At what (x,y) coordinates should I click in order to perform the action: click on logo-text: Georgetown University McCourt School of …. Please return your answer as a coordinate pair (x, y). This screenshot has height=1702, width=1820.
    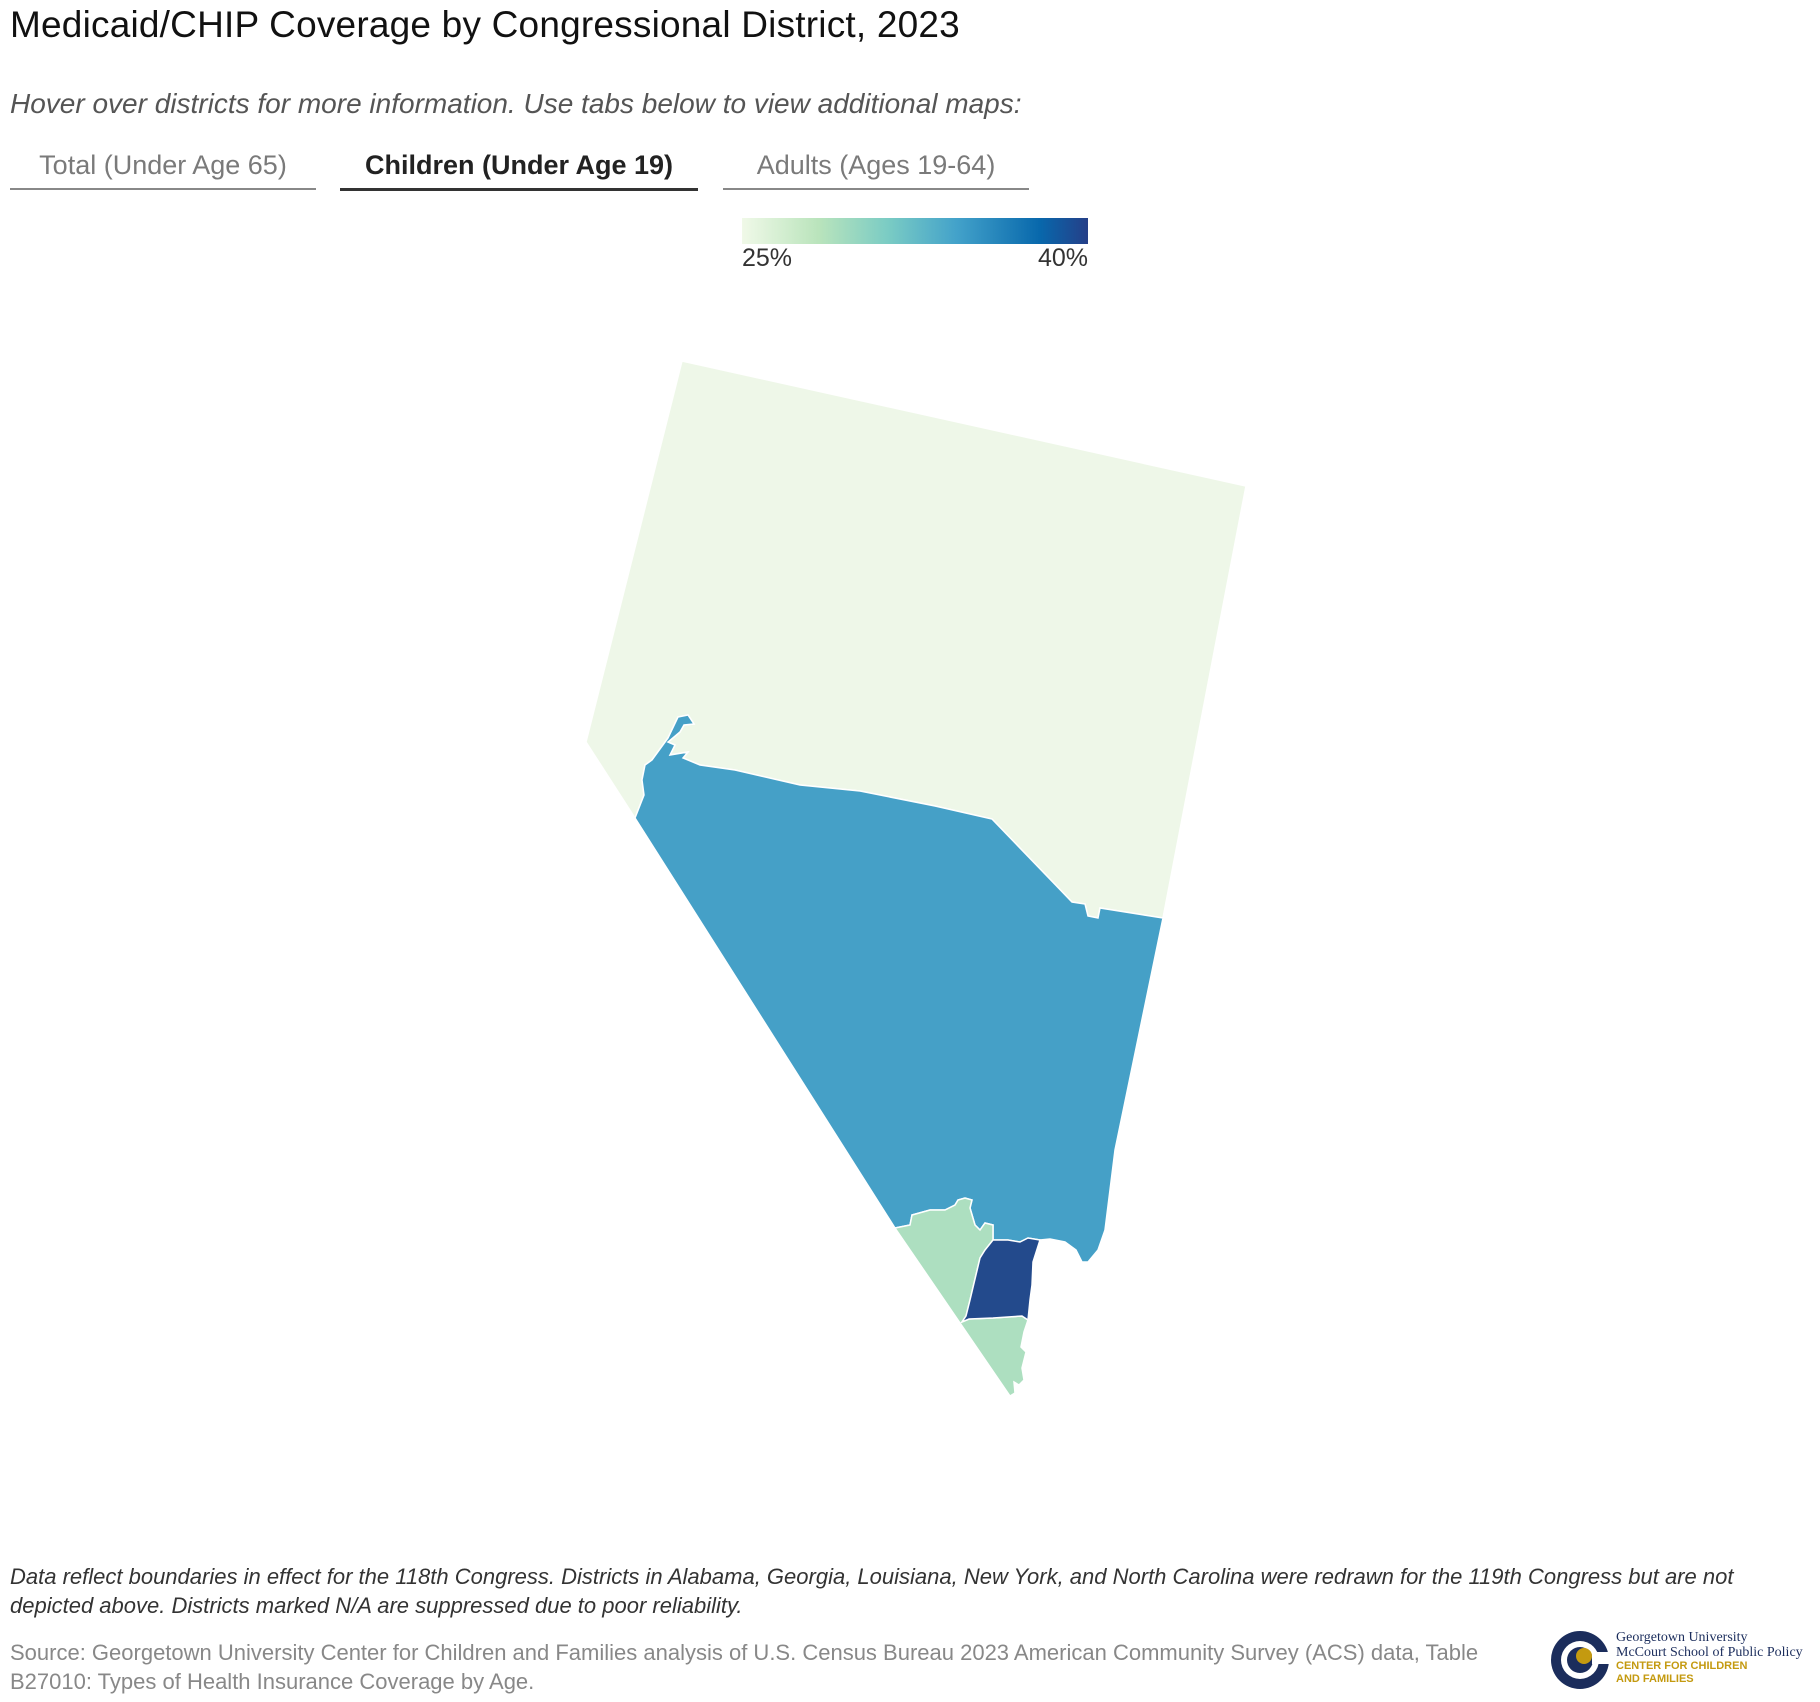
    Looking at the image, I should click on (1709, 1658).